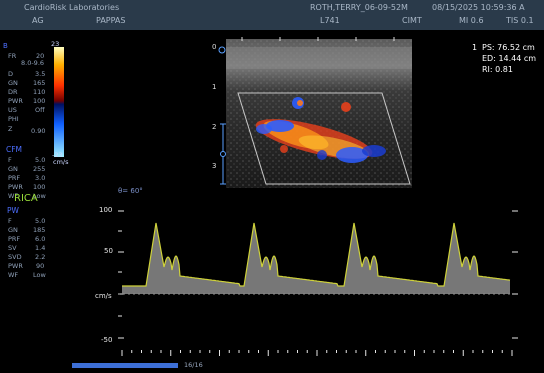  I want to click on param-label: SVD, so click(15, 257).